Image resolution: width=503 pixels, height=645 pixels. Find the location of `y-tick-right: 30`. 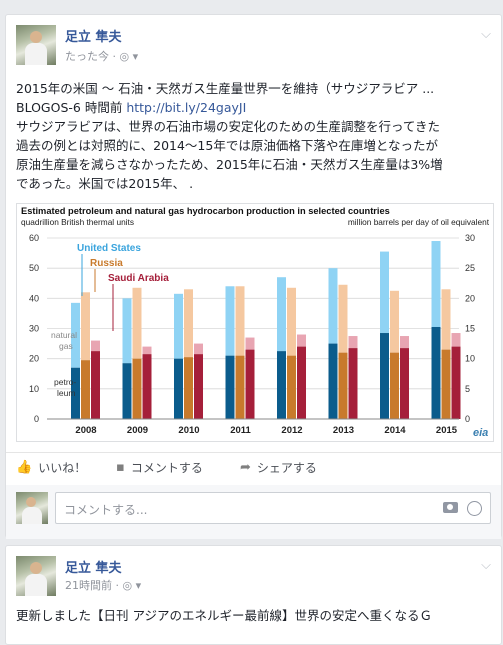

y-tick-right: 30 is located at coordinates (470, 238).